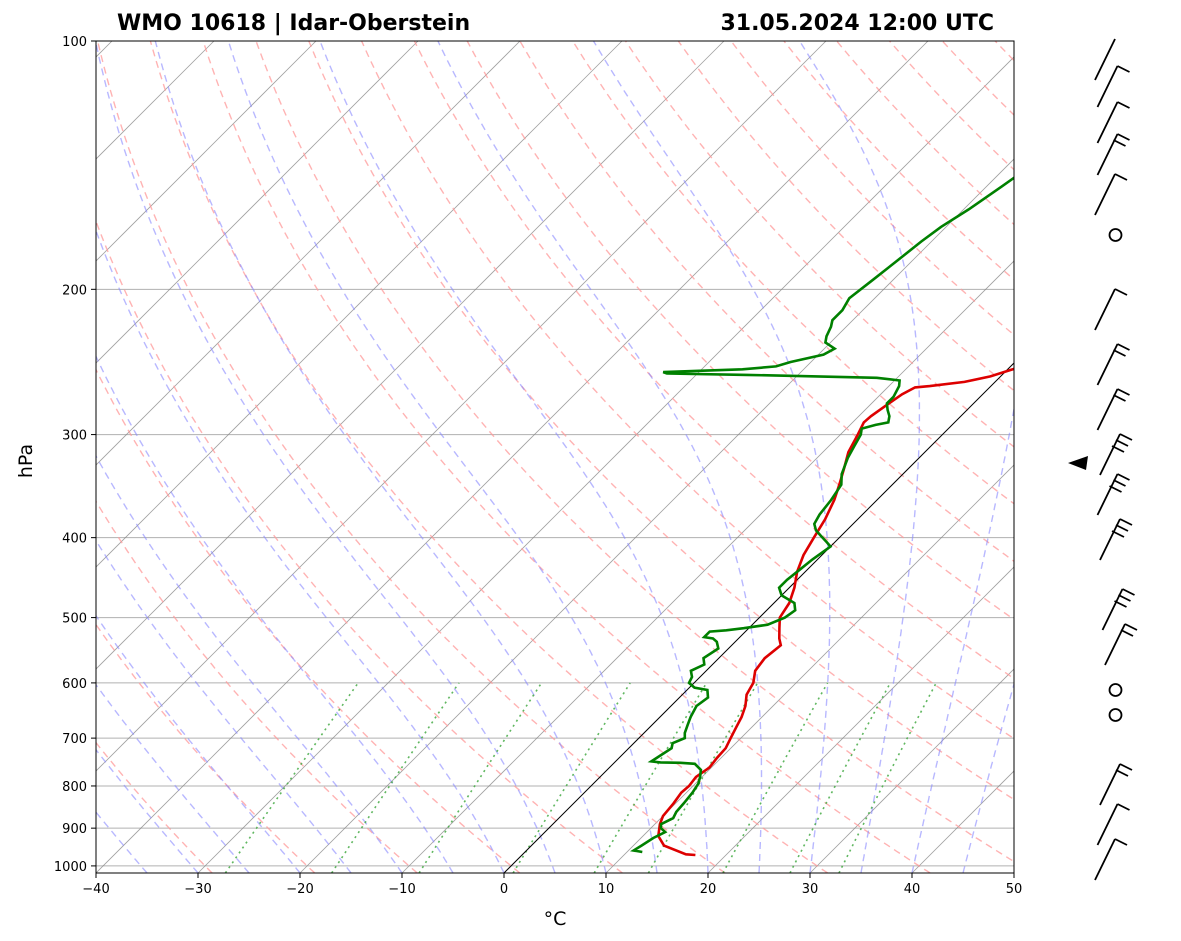  What do you see at coordinates (74, 684) in the screenshot?
I see `y-tick-label: 600` at bounding box center [74, 684].